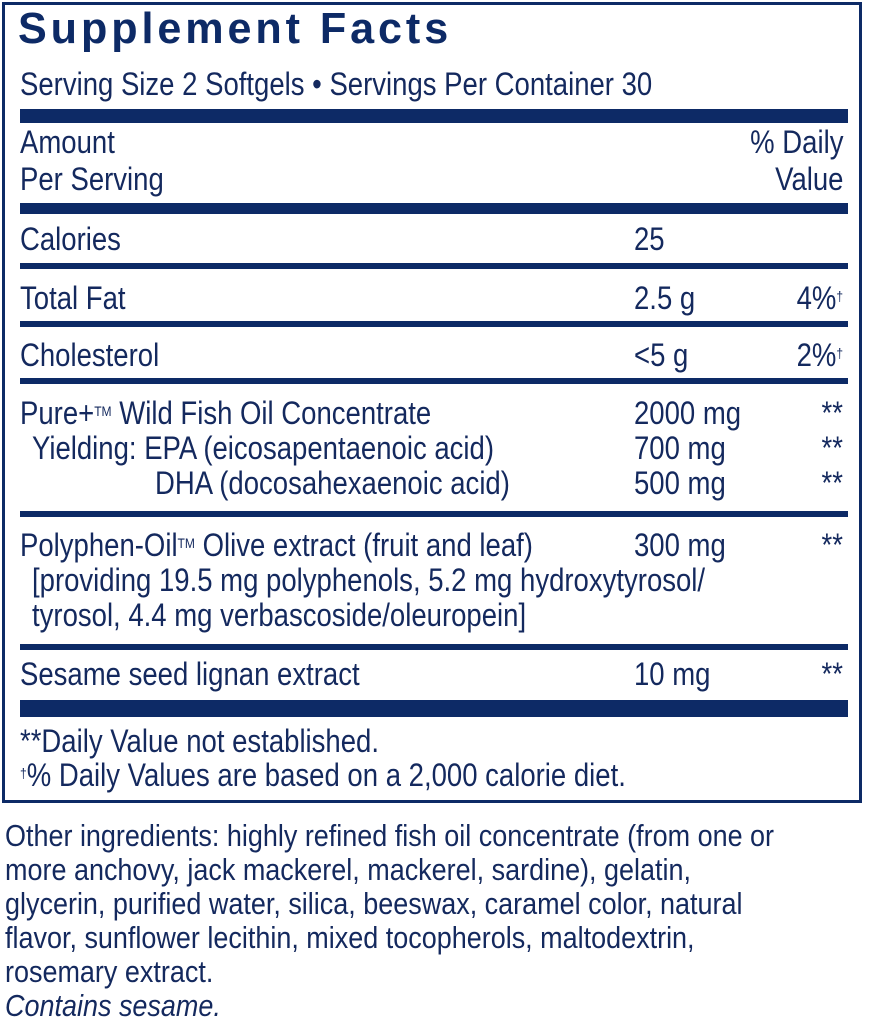 The image size is (879, 1024). I want to click on row-amount-epa: 700 mg, so click(680, 448).